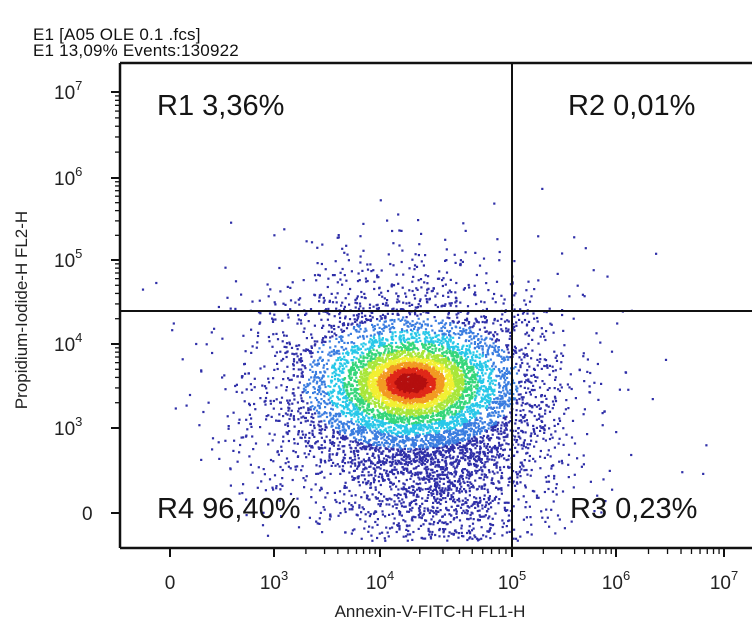  Describe the element at coordinates (87, 514) in the screenshot. I see `y-tick-label: 0` at that location.